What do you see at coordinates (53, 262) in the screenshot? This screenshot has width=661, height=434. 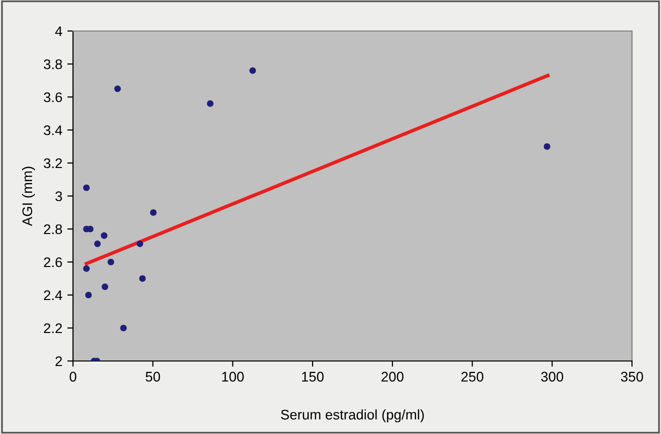 I see `y-tick-label: 2.6` at bounding box center [53, 262].